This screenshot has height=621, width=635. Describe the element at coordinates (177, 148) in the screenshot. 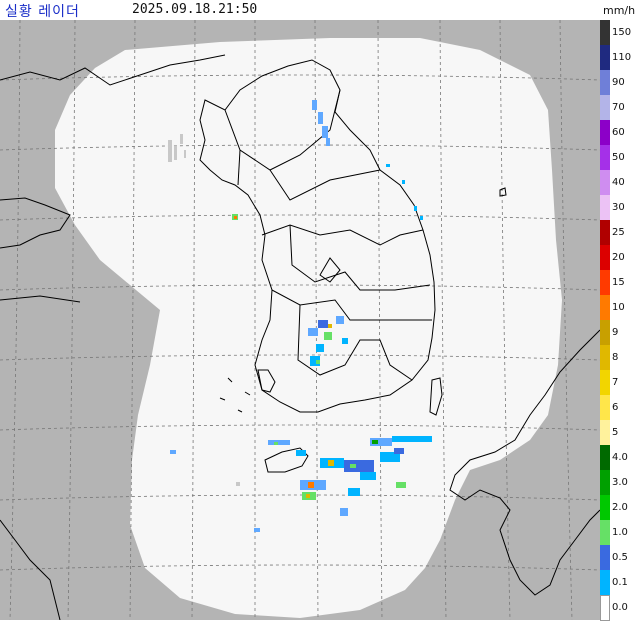

I see `echo-cluster-yellow-sea-clutter` at that location.